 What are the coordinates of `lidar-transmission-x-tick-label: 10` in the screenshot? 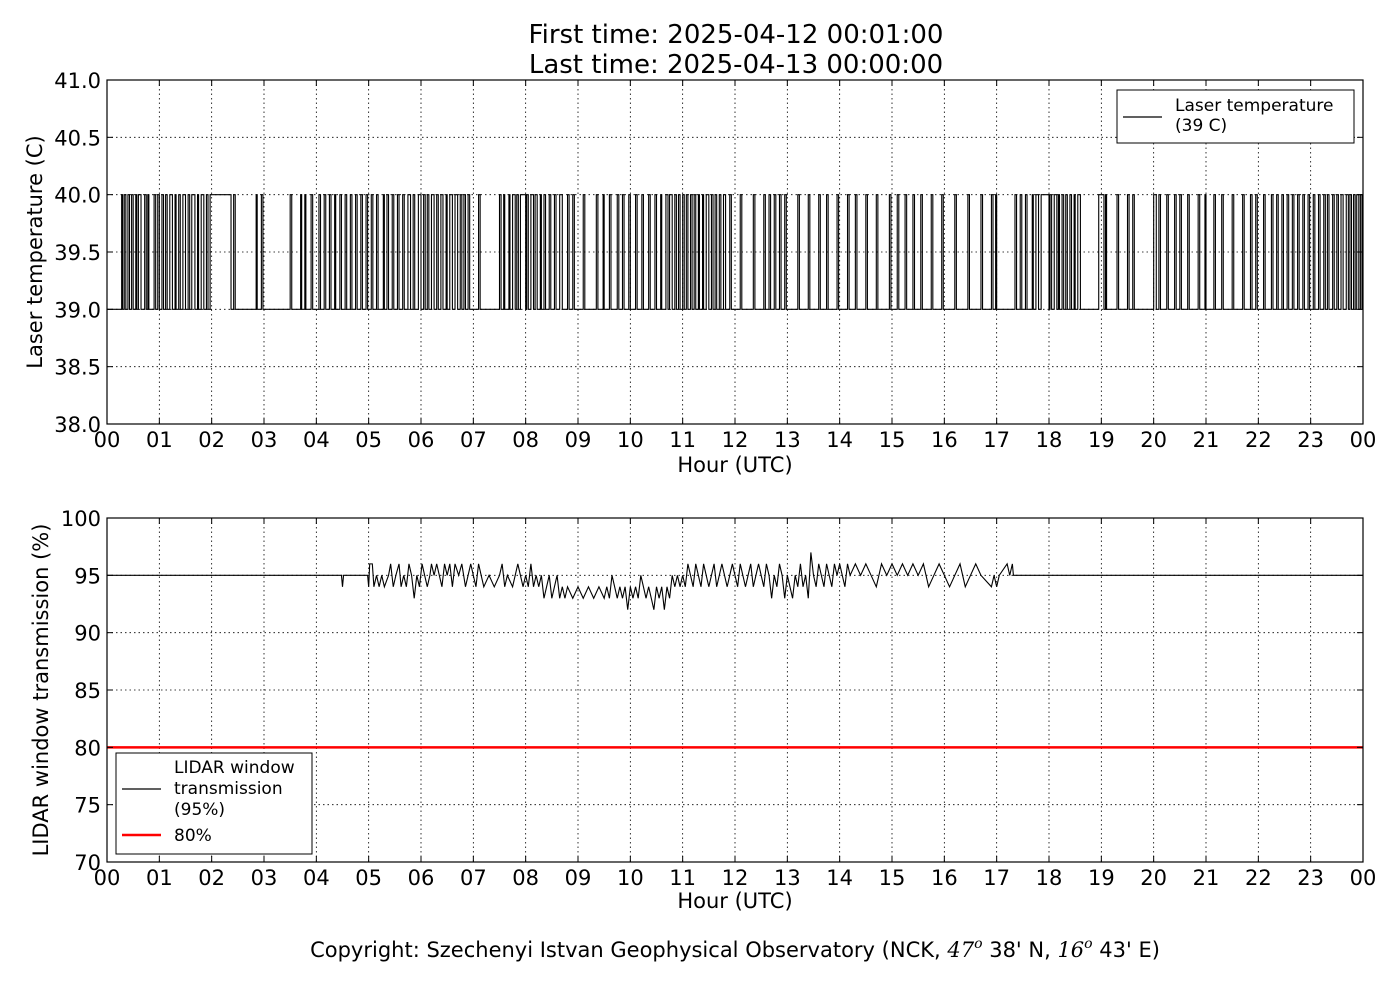 It's located at (630, 878).